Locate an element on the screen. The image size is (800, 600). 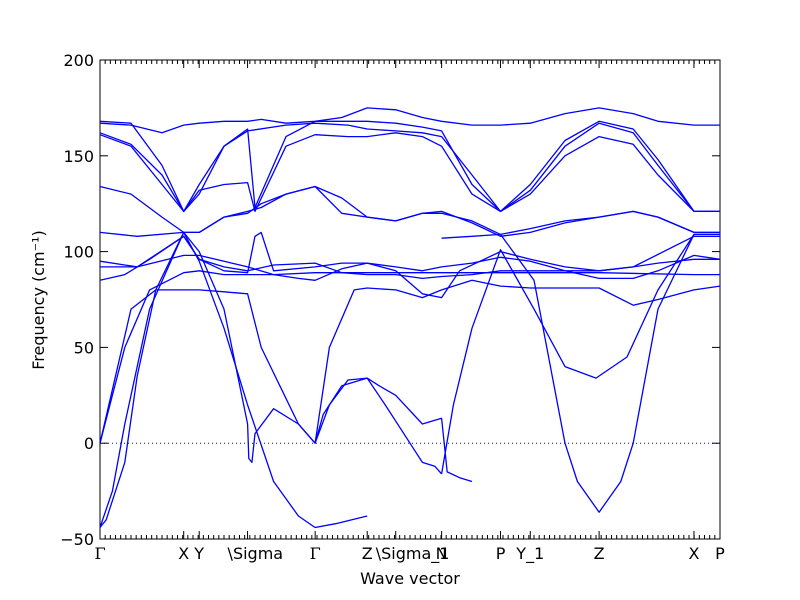
x-tick-label: Y is located at coordinates (198, 553).